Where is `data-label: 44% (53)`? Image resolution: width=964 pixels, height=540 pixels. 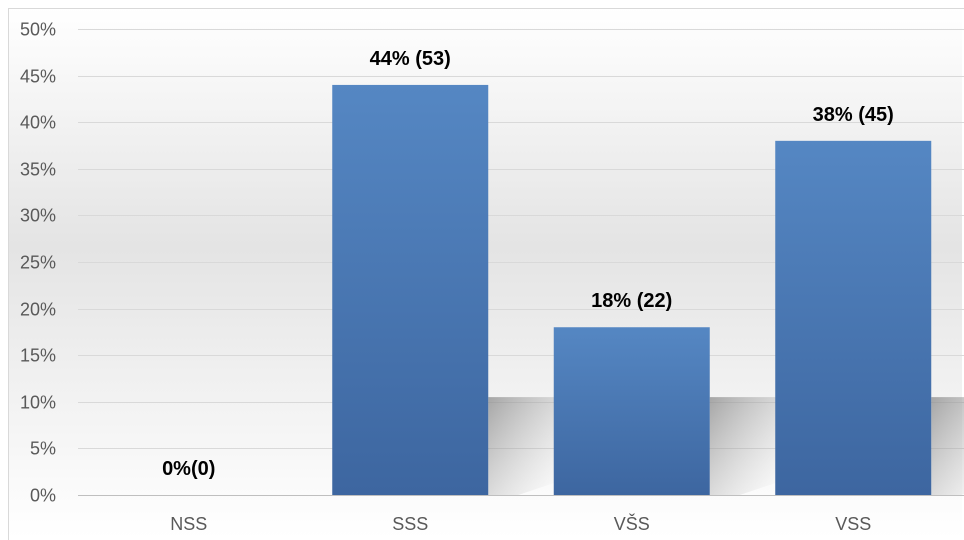
data-label: 44% (53) is located at coordinates (410, 59).